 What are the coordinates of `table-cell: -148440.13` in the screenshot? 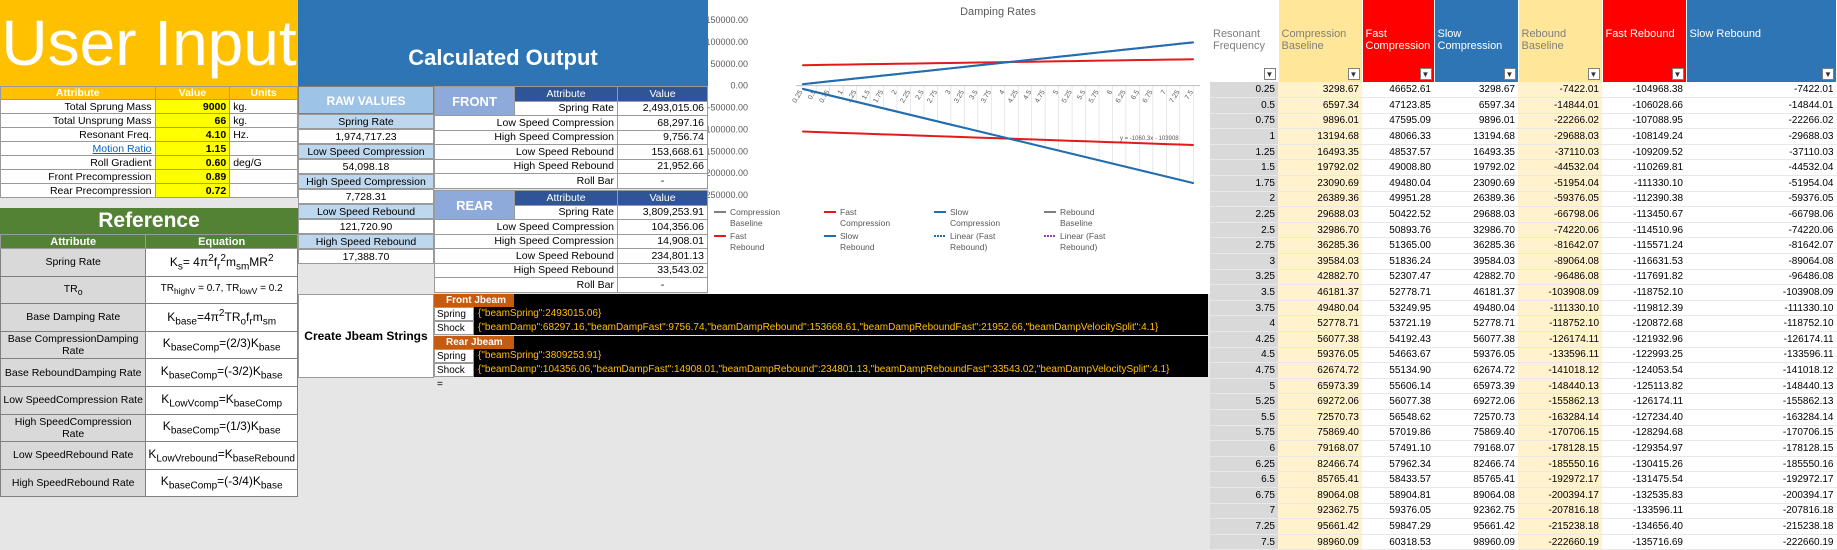 It's located at (1761, 386).